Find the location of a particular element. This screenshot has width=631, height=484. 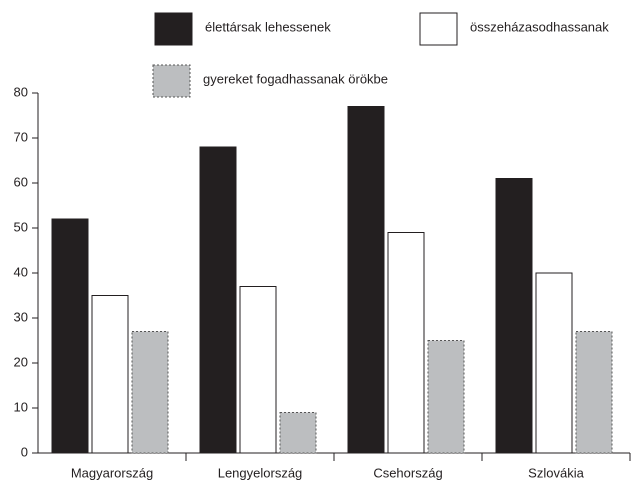

y-tick-label: 50 is located at coordinates (21, 226).